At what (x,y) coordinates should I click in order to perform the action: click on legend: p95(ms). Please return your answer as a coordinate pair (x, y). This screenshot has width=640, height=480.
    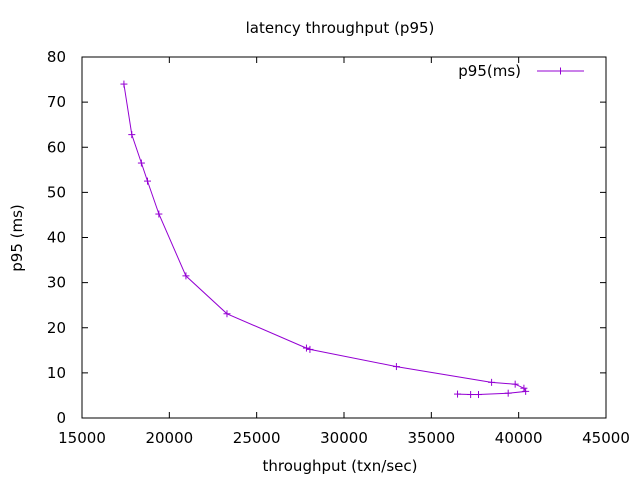
    Looking at the image, I should click on (521, 71).